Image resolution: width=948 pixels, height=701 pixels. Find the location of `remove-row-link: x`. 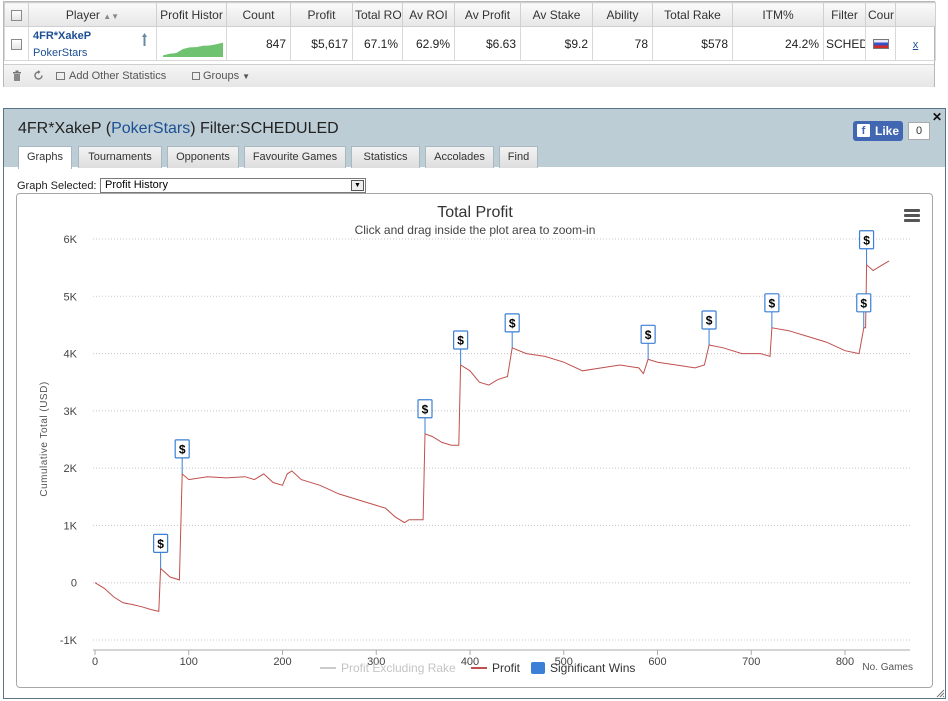

remove-row-link: x is located at coordinates (915, 44).